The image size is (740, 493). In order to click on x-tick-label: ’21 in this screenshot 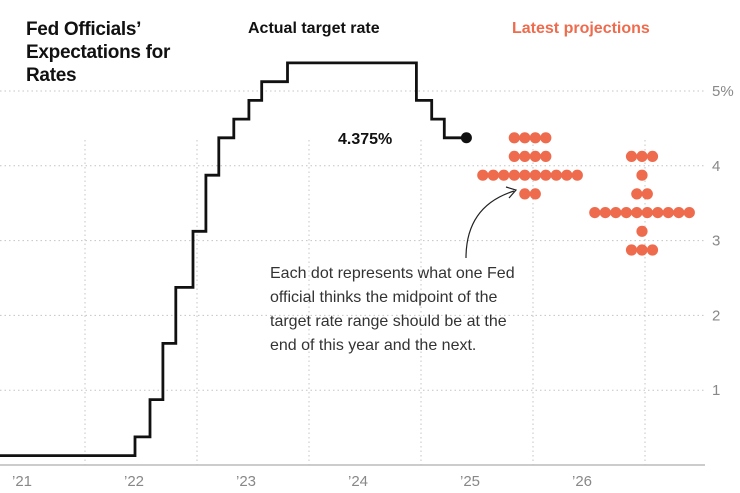, I will do `click(22, 481)`.